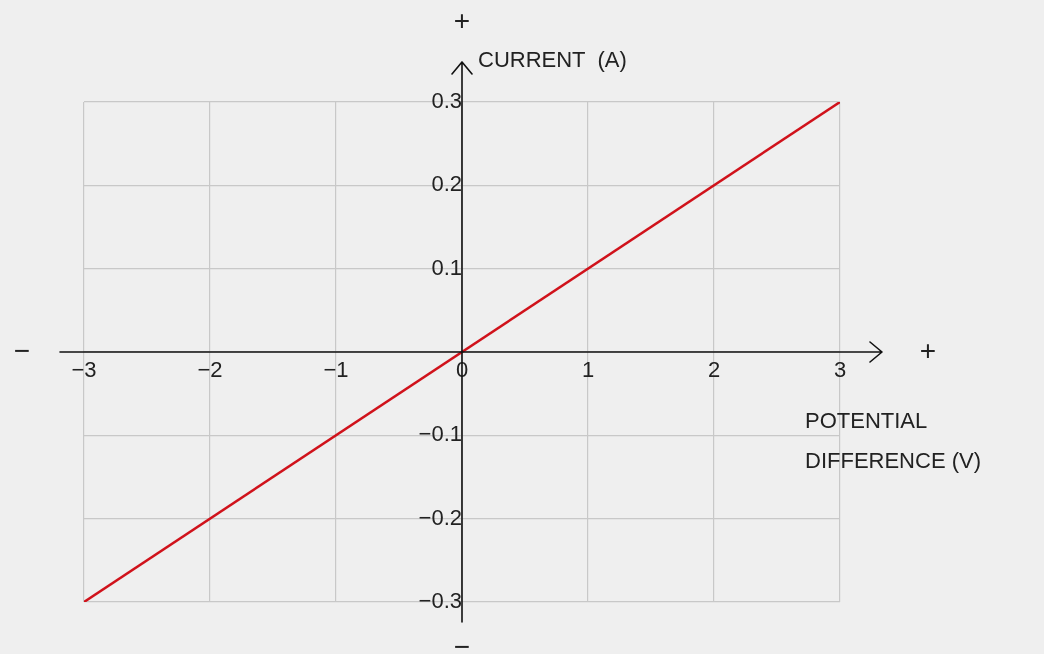  What do you see at coordinates (893, 441) in the screenshot?
I see `x-axis-title: POTENTIAL DIFFERENCE (V)` at bounding box center [893, 441].